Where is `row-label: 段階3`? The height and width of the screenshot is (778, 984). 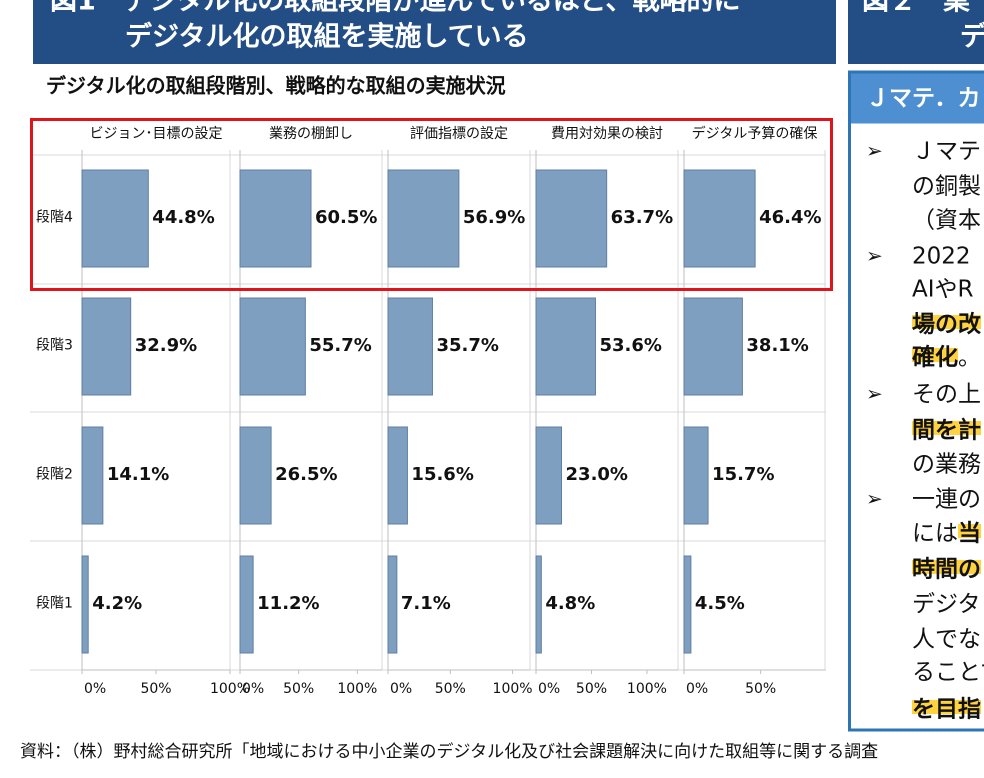 row-label: 段階3 is located at coordinates (54, 346).